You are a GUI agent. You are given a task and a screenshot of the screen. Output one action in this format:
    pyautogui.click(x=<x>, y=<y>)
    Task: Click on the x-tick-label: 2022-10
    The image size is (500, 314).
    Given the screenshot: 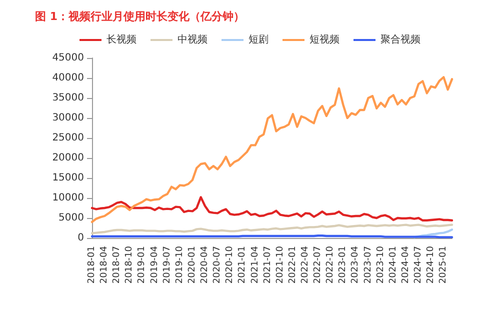 What is the action you would take?
    pyautogui.click(x=331, y=265)
    